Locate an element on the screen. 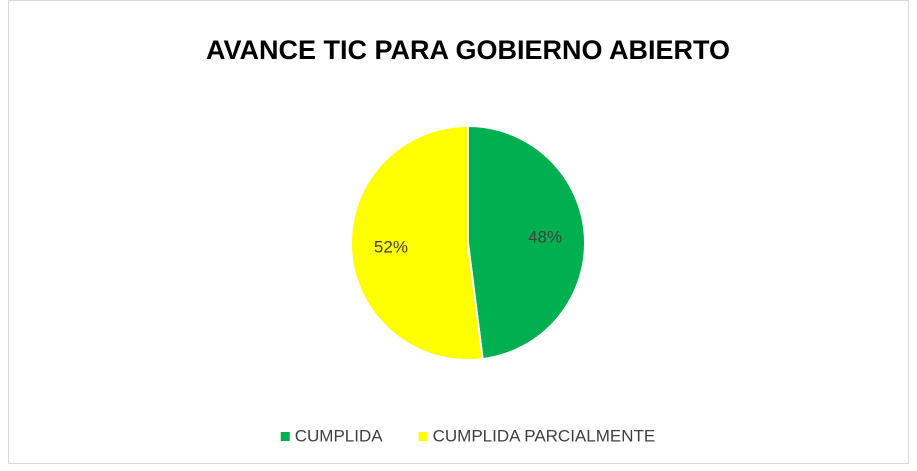 The height and width of the screenshot is (471, 917). legend-label: CUMPLIDA is located at coordinates (339, 435).